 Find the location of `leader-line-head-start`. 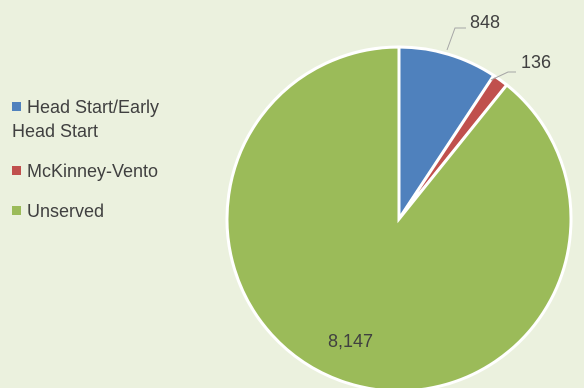

leader-line-head-start is located at coordinates (456, 39).